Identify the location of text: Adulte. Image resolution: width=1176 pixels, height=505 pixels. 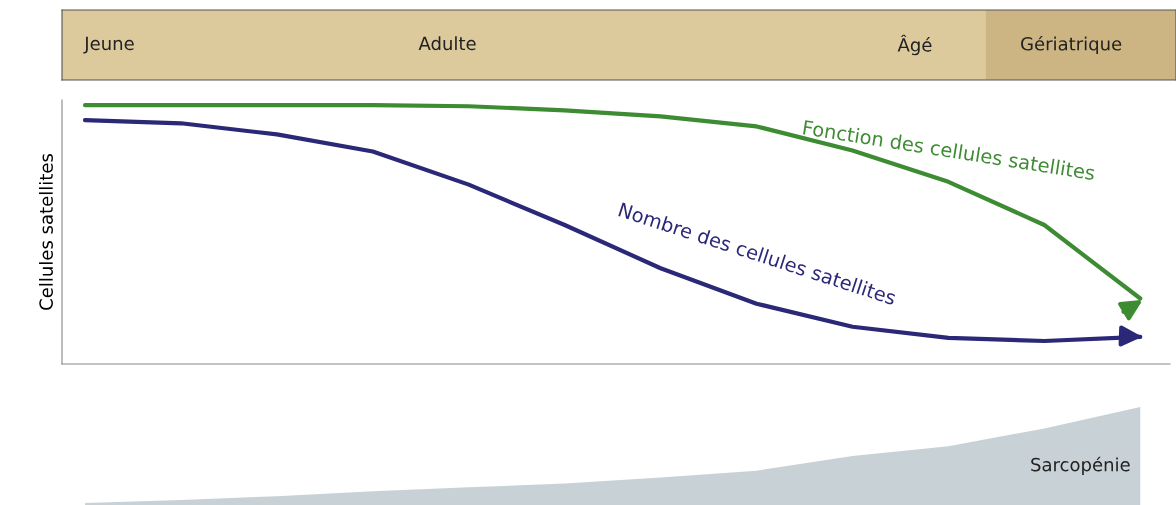
(447, 43).